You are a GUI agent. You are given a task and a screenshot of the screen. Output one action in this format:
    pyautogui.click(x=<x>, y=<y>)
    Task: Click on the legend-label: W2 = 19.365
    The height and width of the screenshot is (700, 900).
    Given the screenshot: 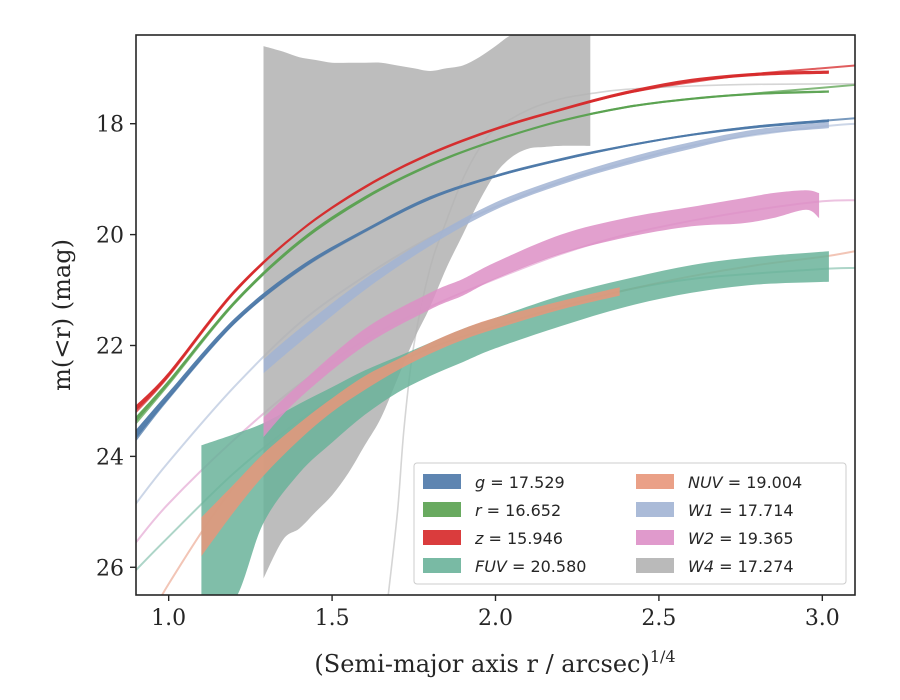 What is the action you would take?
    pyautogui.click(x=741, y=538)
    